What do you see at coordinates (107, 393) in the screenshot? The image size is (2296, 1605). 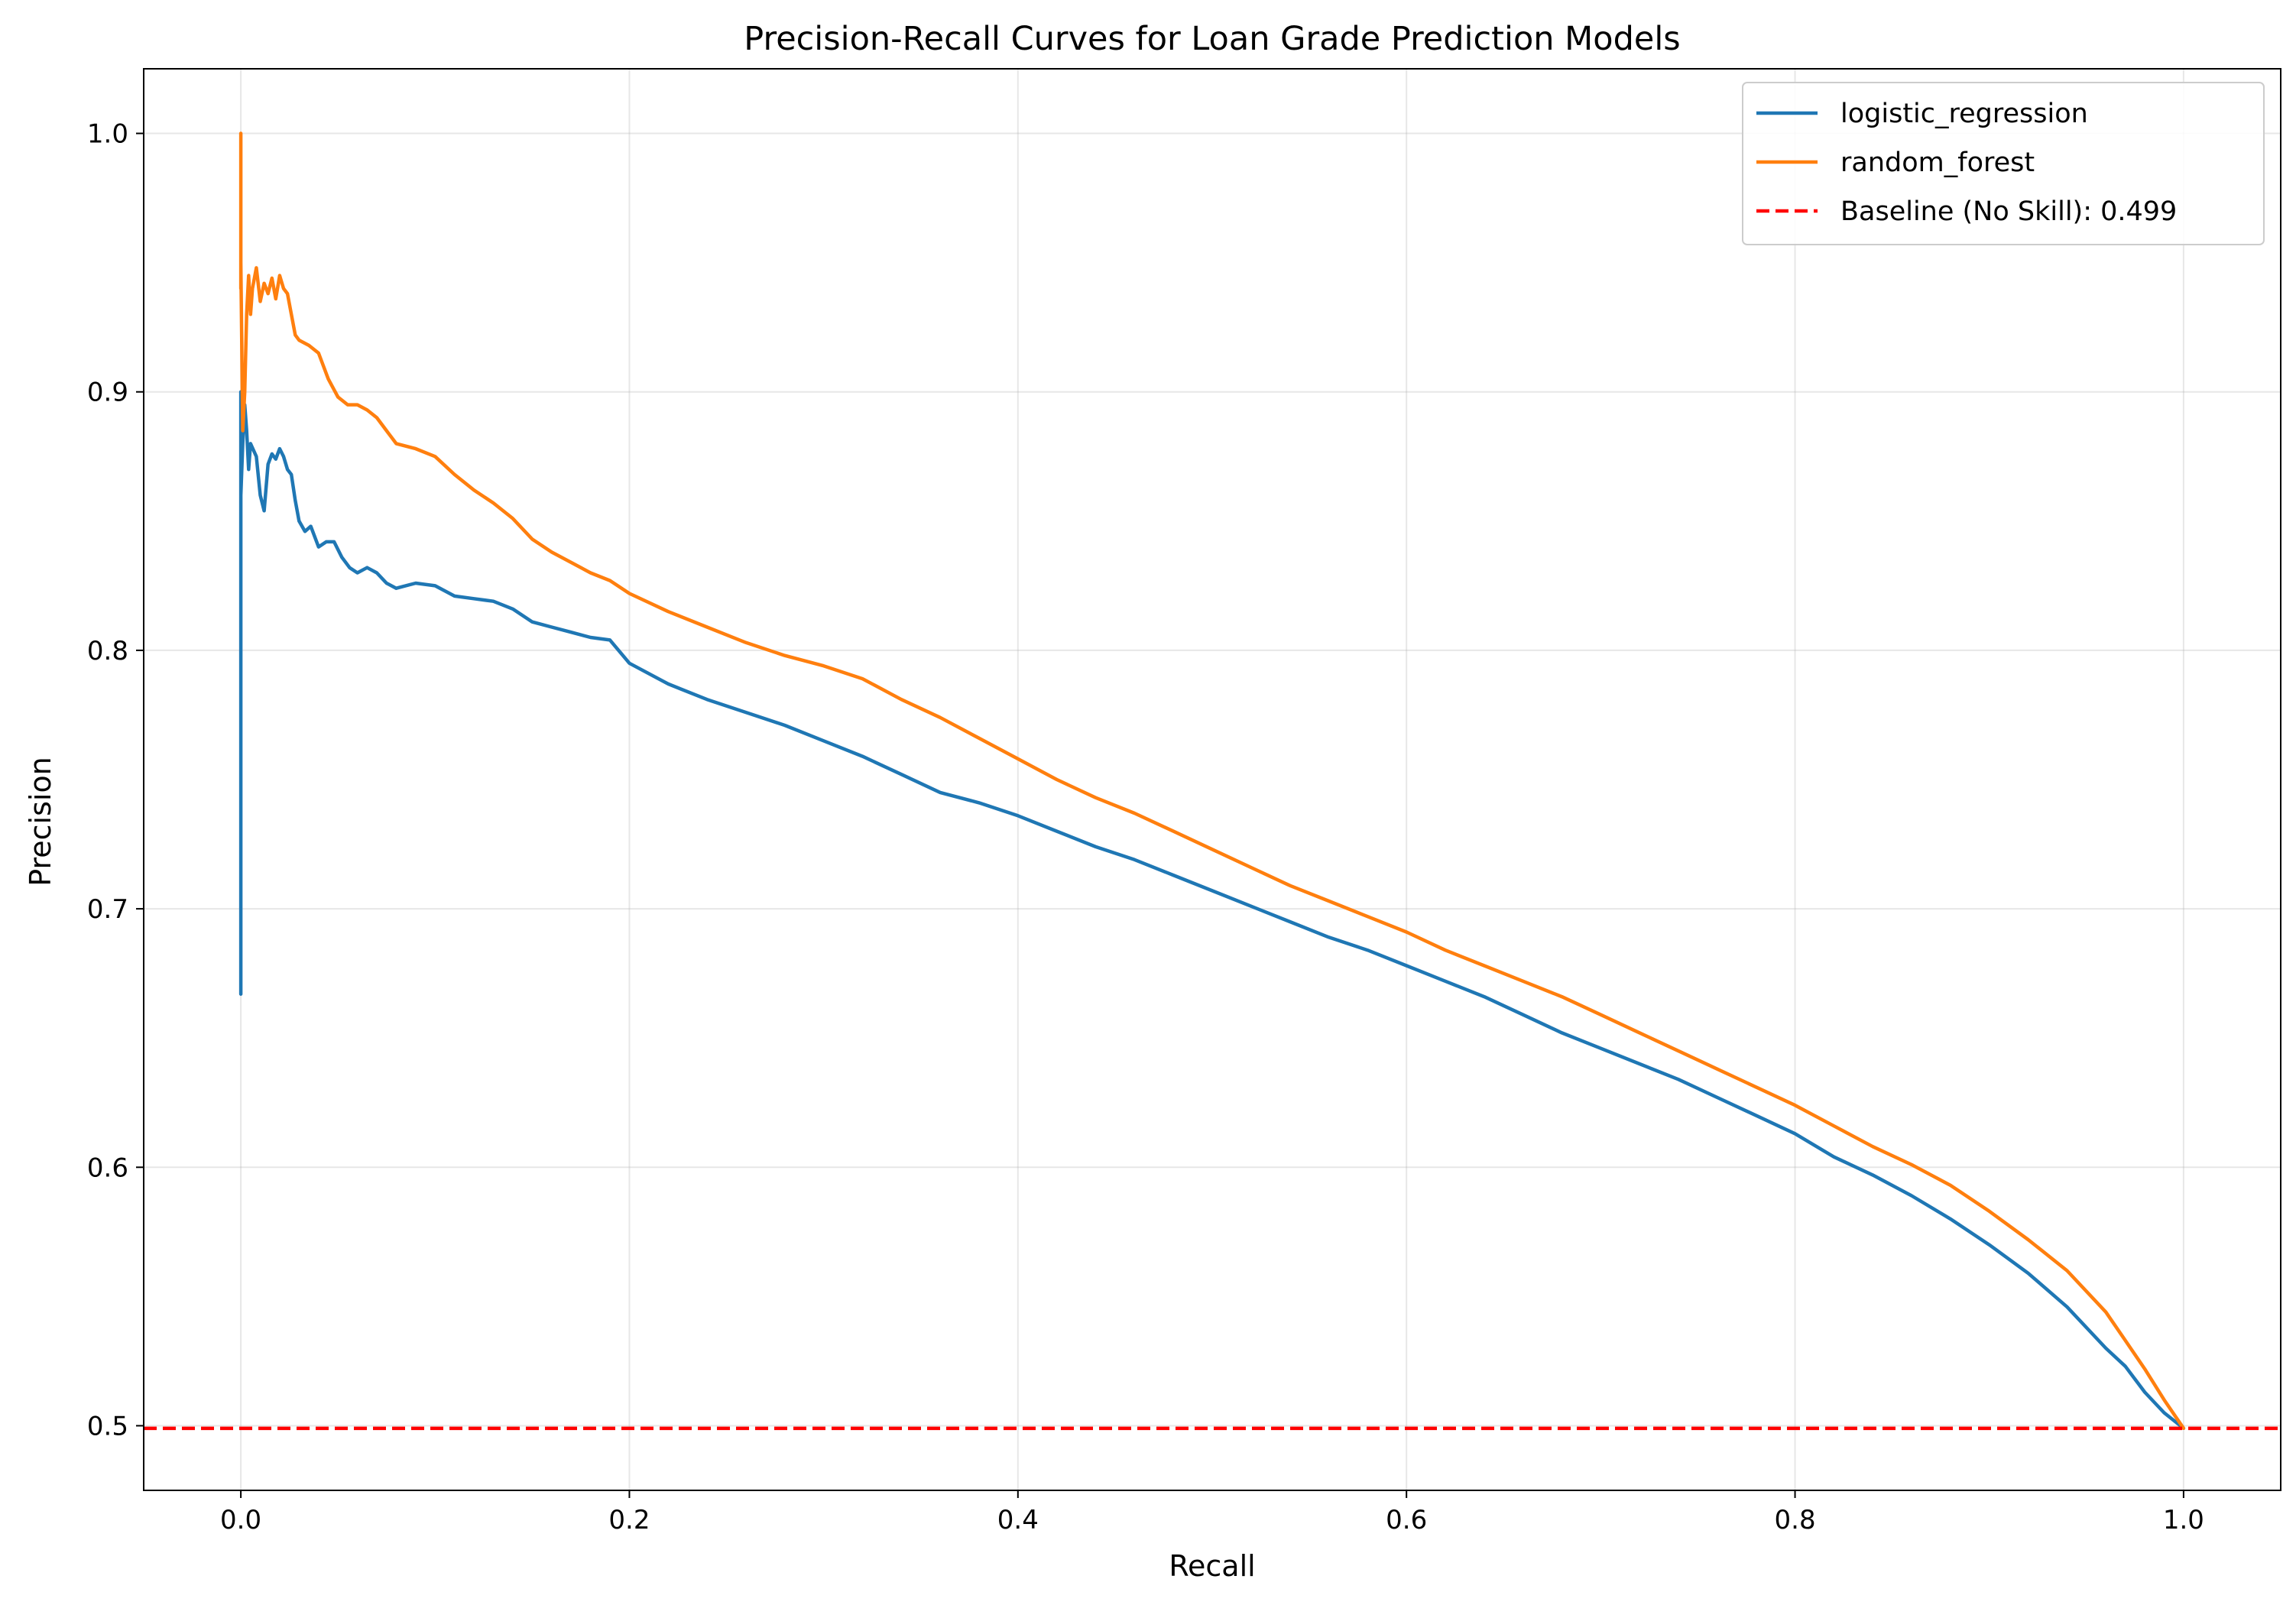 I see `y-tick-label: 0.9` at bounding box center [107, 393].